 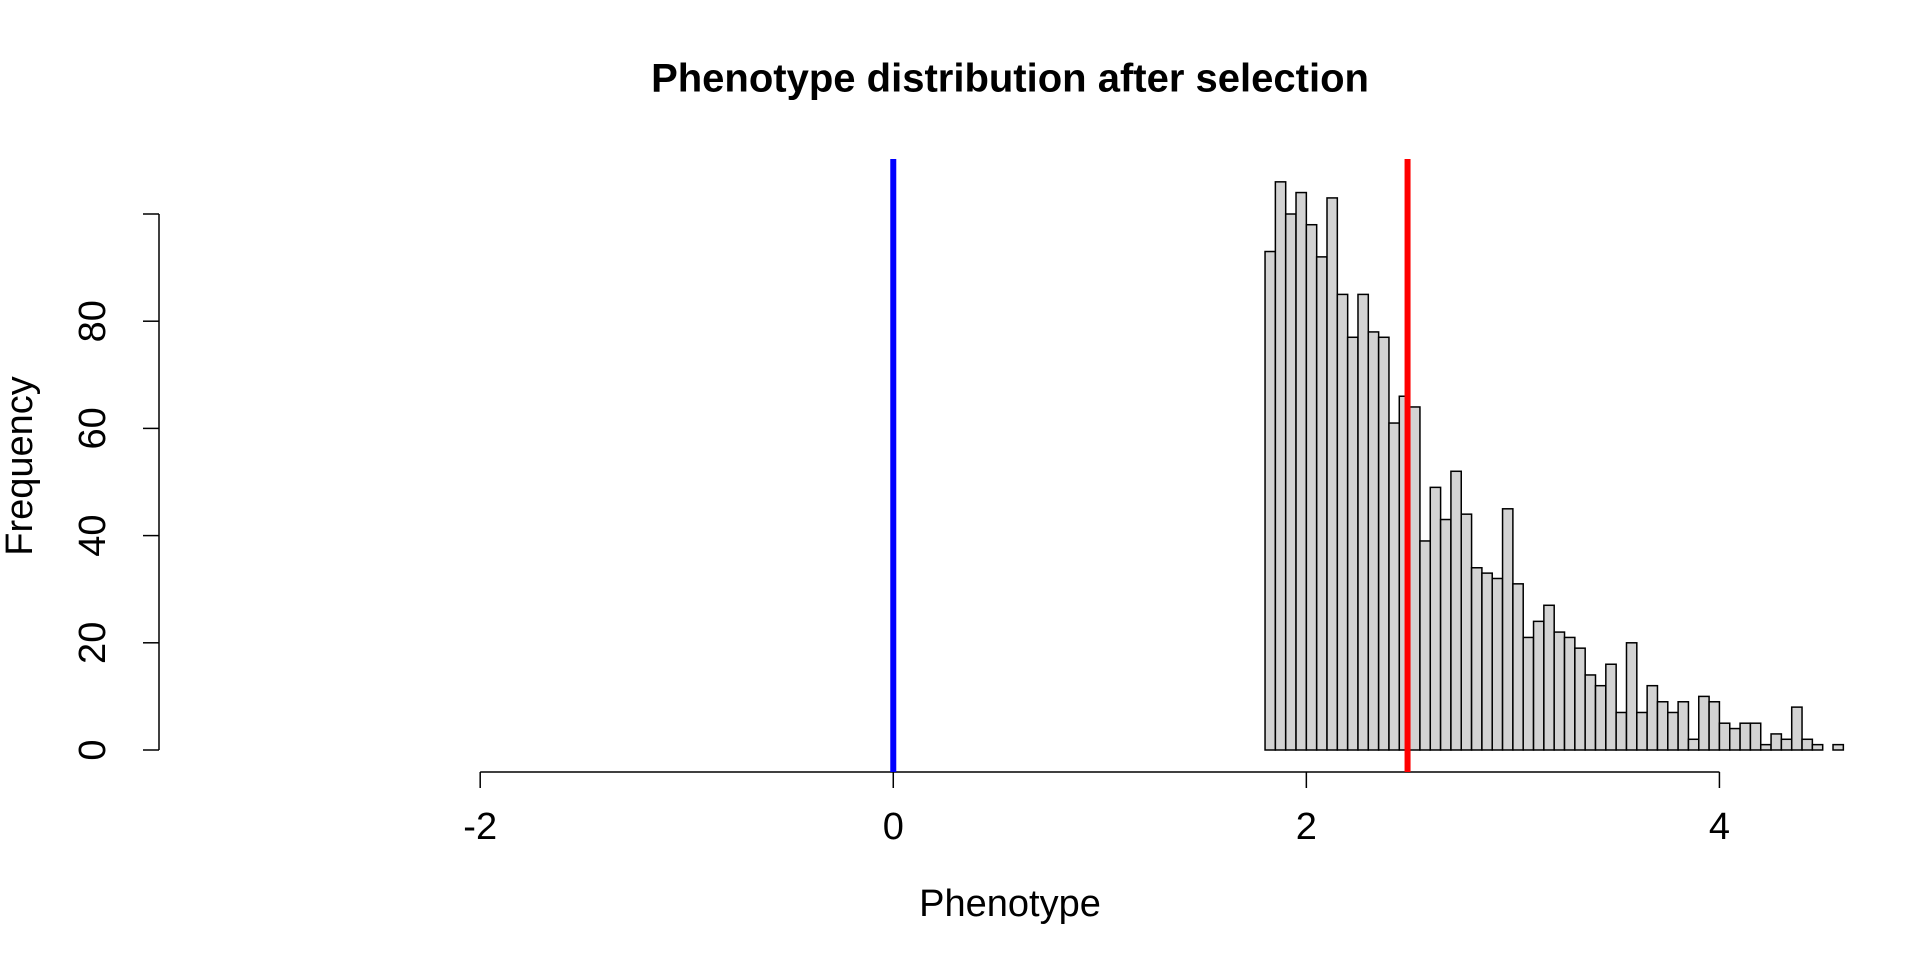 I want to click on x-tick-label: 4, so click(x=1719, y=827).